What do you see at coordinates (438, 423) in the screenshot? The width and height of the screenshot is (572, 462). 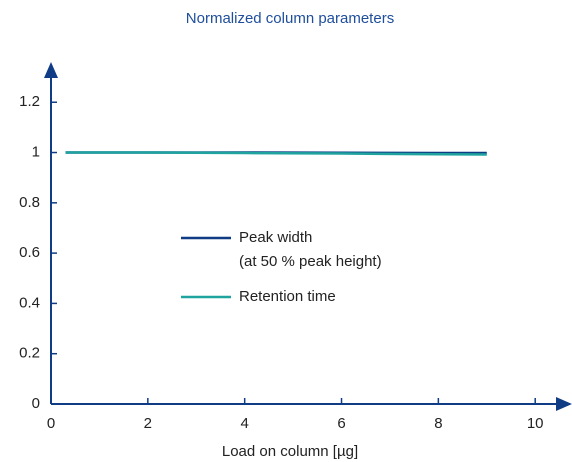 I see `x-tick-label: 8` at bounding box center [438, 423].